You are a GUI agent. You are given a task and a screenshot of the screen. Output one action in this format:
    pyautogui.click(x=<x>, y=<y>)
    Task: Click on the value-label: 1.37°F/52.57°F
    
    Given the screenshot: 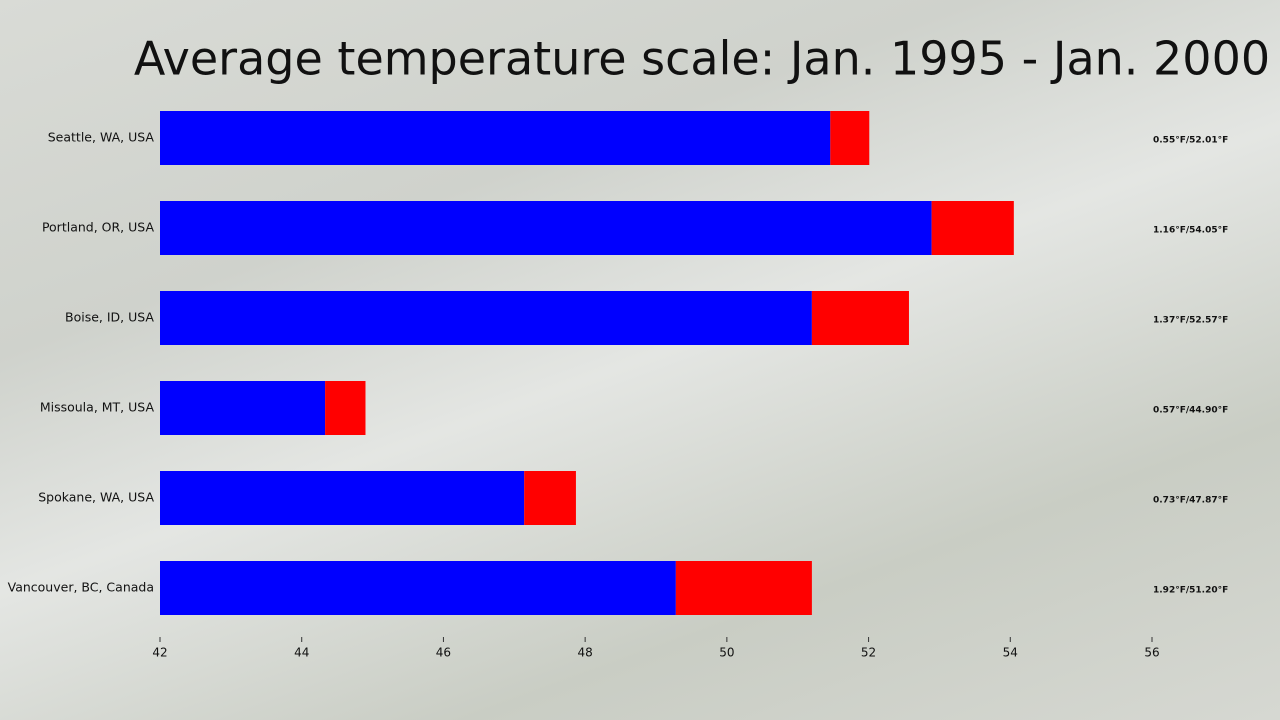 What is the action you would take?
    pyautogui.click(x=1190, y=321)
    